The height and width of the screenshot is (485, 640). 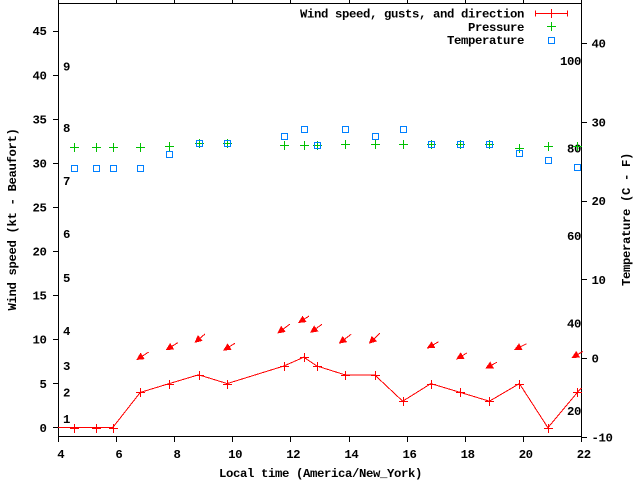 What do you see at coordinates (496, 28) in the screenshot?
I see `svg-text: Pressure` at bounding box center [496, 28].